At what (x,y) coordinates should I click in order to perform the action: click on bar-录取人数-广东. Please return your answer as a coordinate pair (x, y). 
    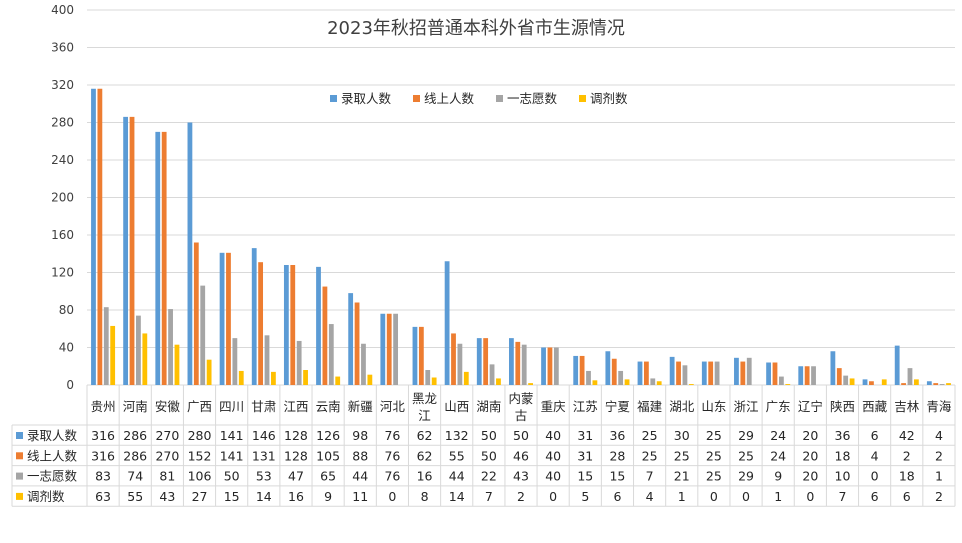
    Looking at the image, I should click on (768, 373).